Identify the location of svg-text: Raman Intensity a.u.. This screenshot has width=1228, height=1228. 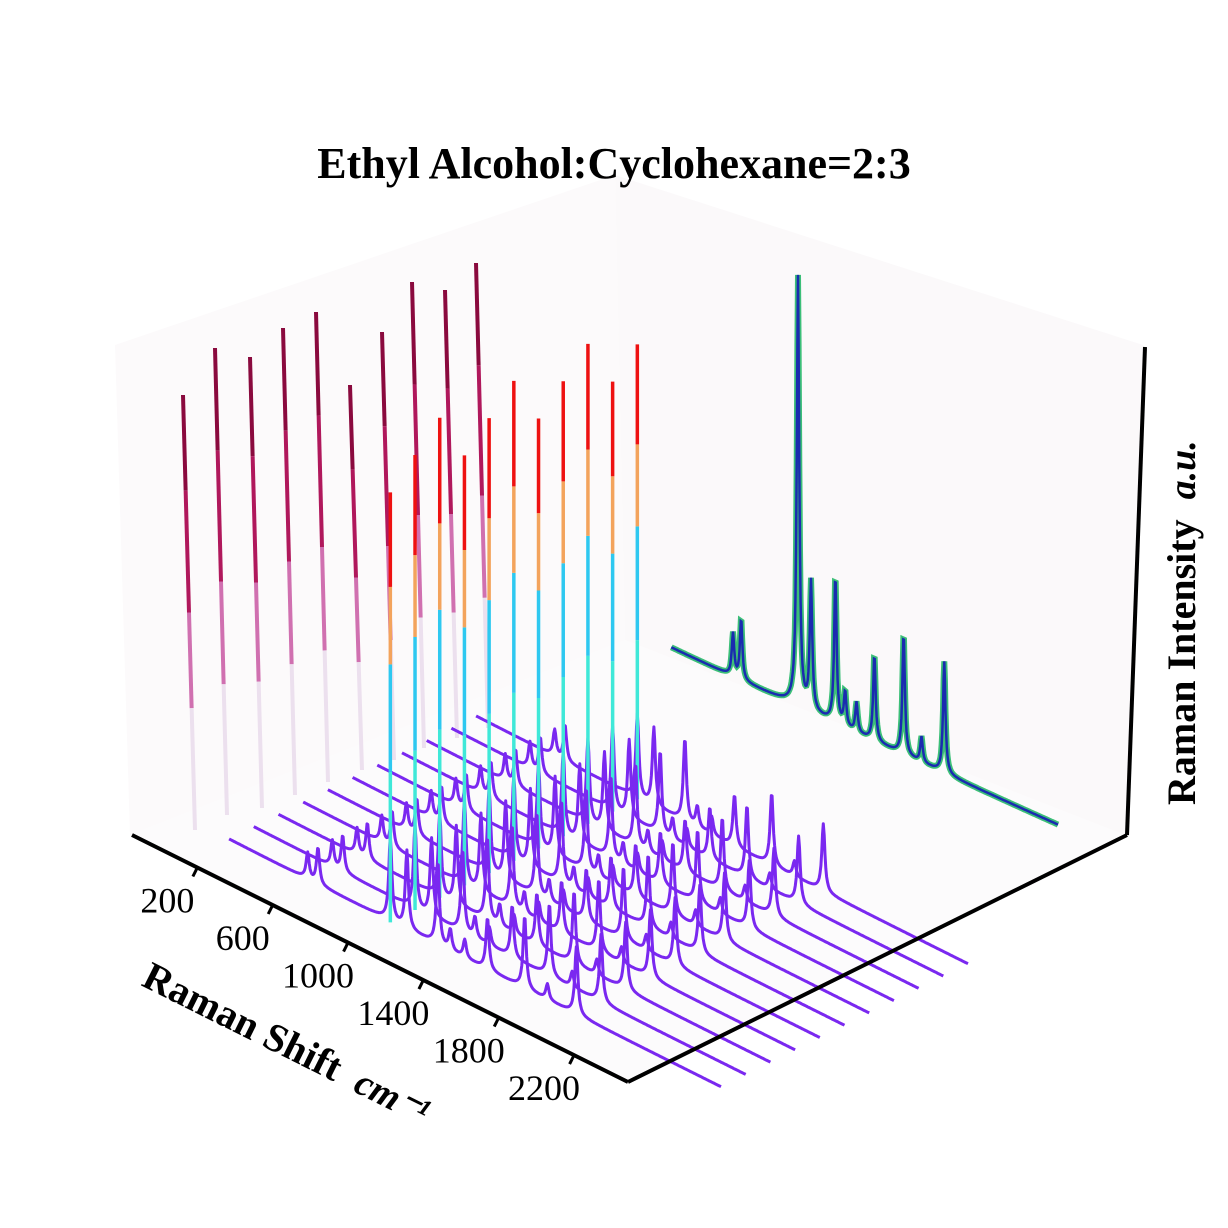
(1181, 622).